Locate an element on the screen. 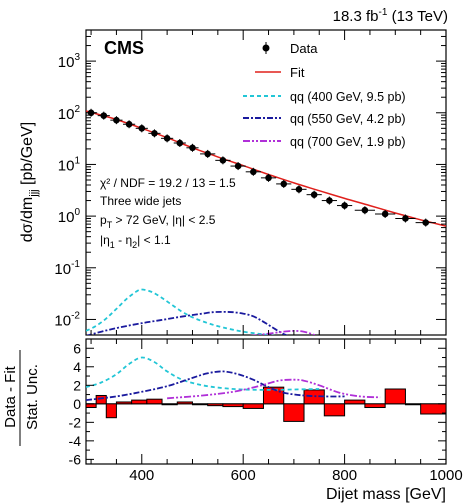 The image size is (474, 504). top-y-tick-label: 10¹ is located at coordinates (69, 164).